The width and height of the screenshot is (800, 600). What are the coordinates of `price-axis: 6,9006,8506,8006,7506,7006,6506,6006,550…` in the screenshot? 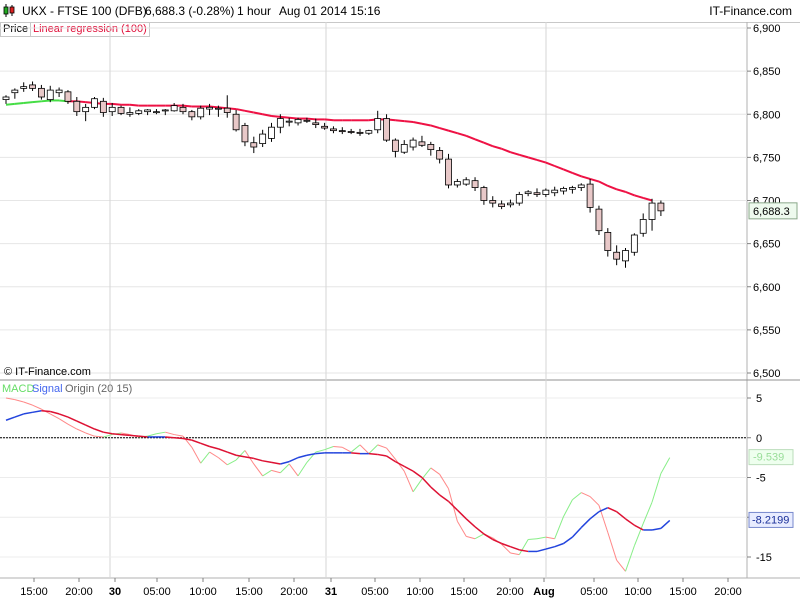 It's located at (764, 201).